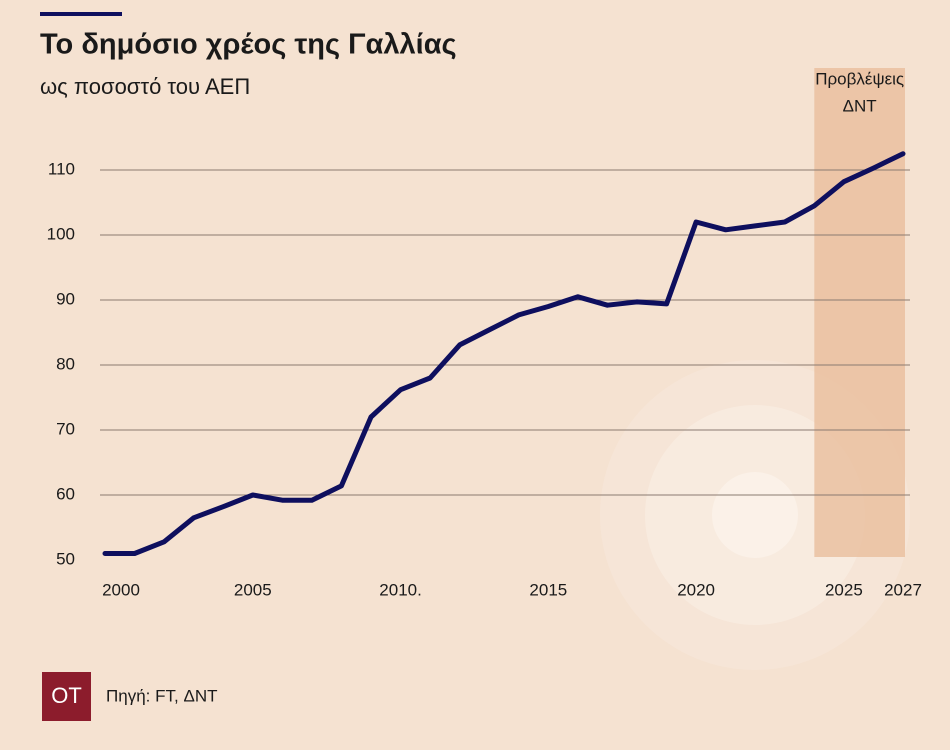  Describe the element at coordinates (61, 168) in the screenshot. I see `y-tick-label: 110` at that location.